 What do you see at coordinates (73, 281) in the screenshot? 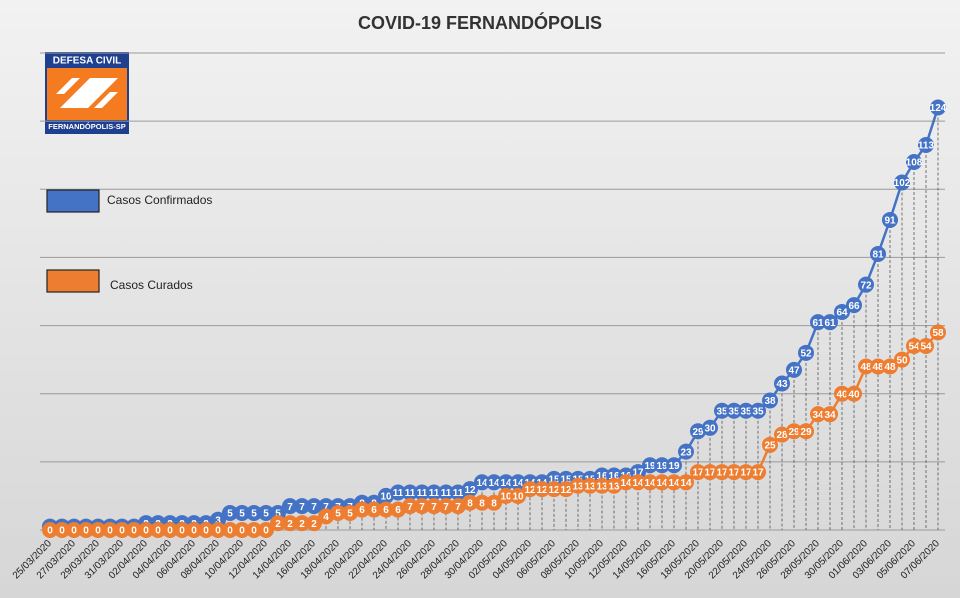
I see `legend-swatch` at bounding box center [73, 281].